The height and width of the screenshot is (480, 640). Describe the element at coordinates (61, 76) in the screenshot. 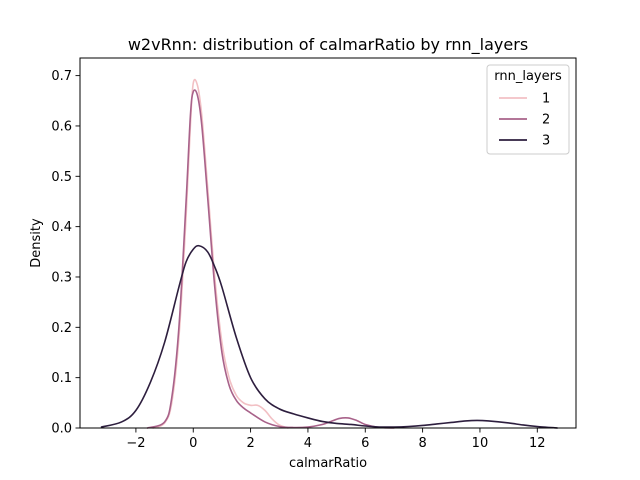

I see `y-tick-label: 0.7` at that location.